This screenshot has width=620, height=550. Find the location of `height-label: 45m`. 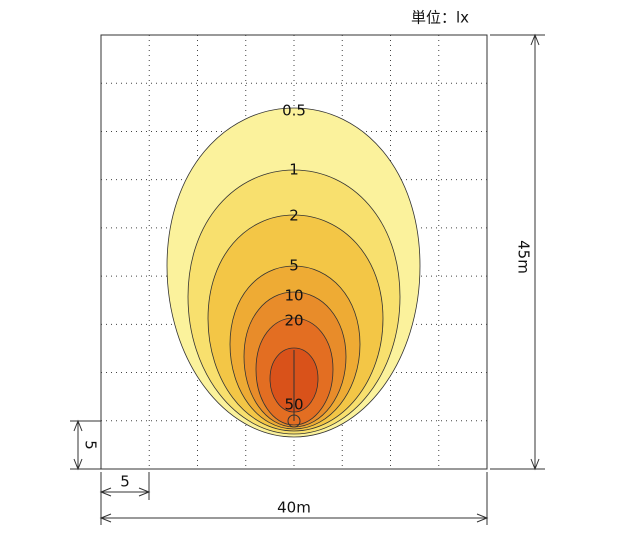

height-label: 45m is located at coordinates (524, 257).